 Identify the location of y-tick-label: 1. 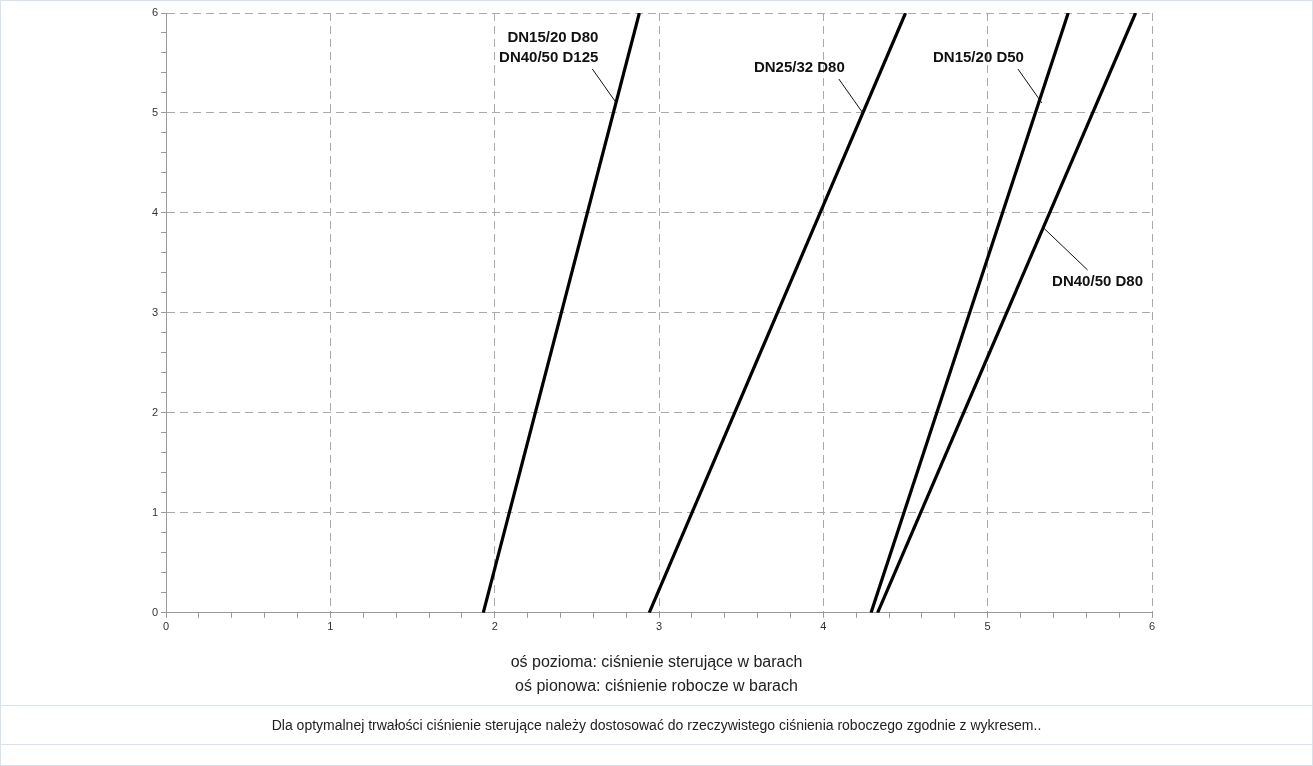
(155, 511).